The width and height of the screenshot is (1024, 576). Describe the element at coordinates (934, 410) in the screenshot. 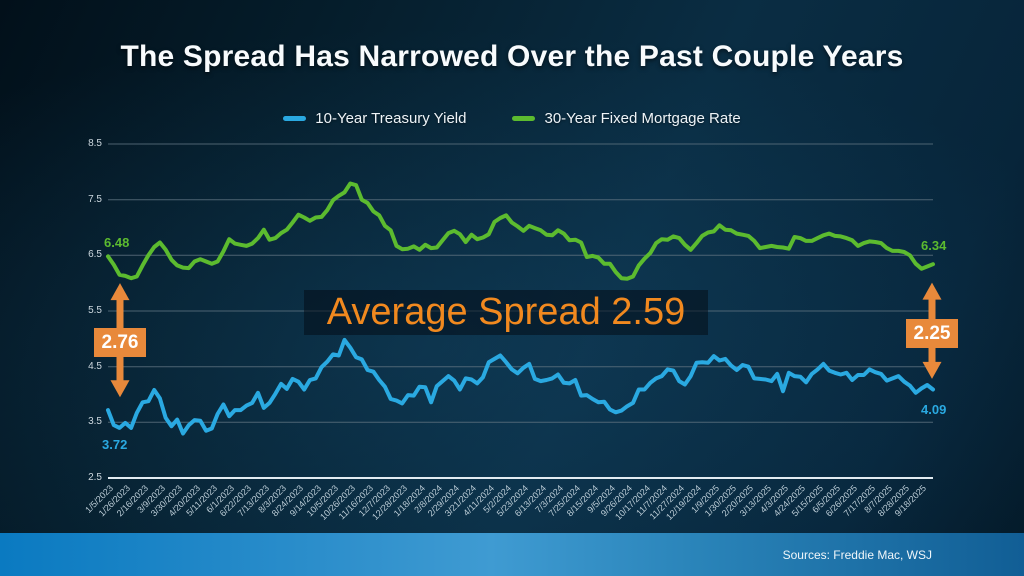

I see `treasury-end-value-label: 4.09` at that location.